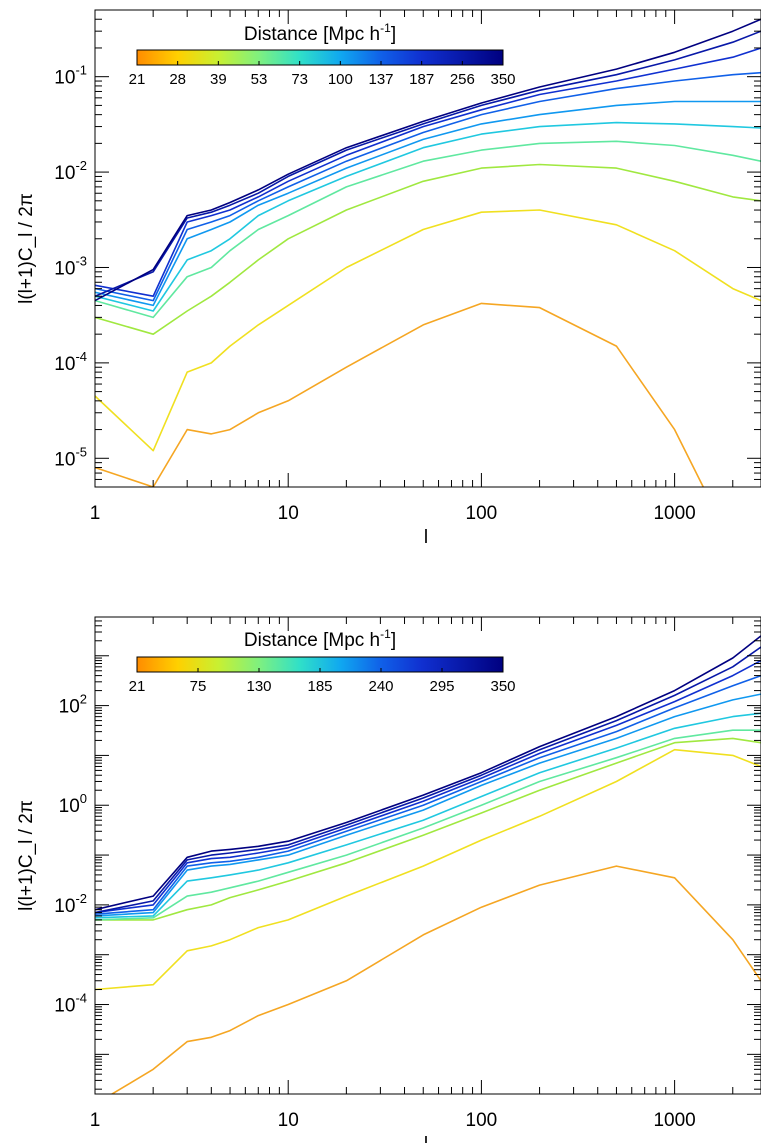 This screenshot has height=1143, width=761. I want to click on colorbar-label: 100, so click(340, 79).